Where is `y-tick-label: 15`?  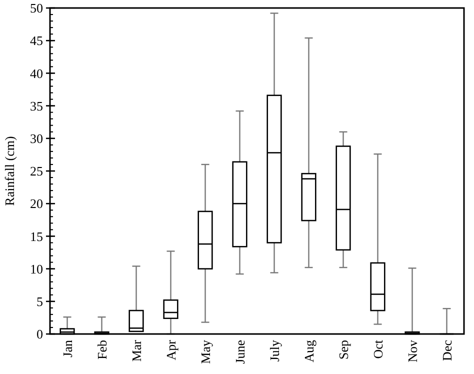
y-tick-label: 15 is located at coordinates (36, 236).